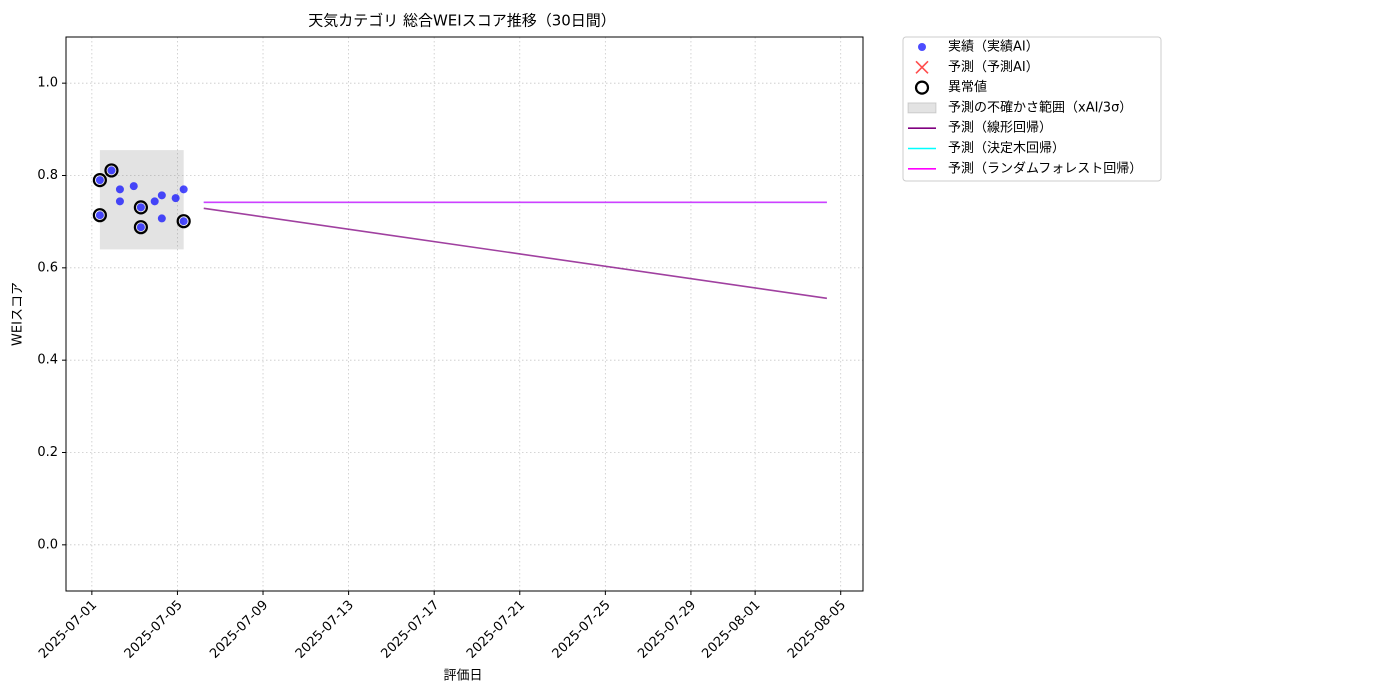 Image resolution: width=1400 pixels, height=700 pixels. What do you see at coordinates (47, 175) in the screenshot?
I see `y-tick-label: 0.8` at bounding box center [47, 175].